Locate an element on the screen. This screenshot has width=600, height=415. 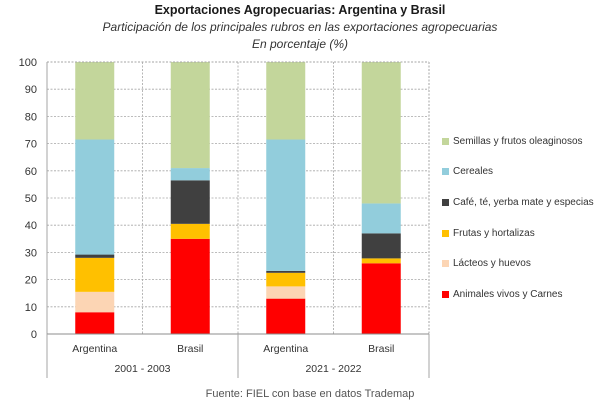
y-tick-label: 30 is located at coordinates (31, 253).